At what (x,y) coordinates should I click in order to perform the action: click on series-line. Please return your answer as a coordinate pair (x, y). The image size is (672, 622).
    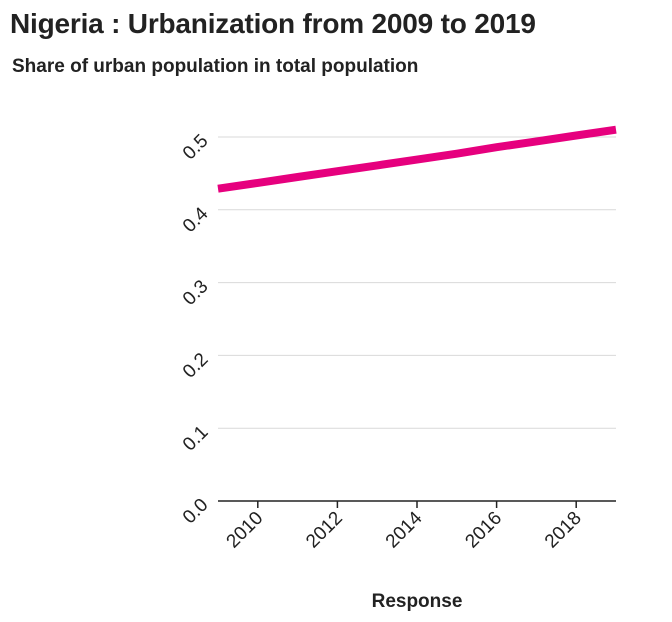
    Looking at the image, I should click on (417, 159).